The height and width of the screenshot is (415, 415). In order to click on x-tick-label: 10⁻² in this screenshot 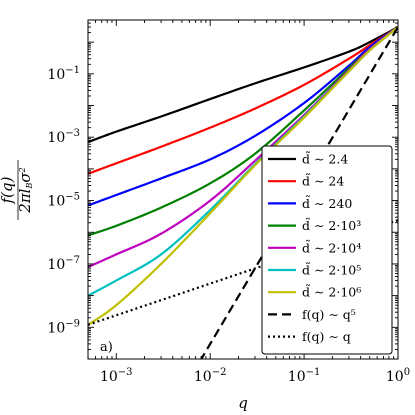, I will do `click(210, 376)`.